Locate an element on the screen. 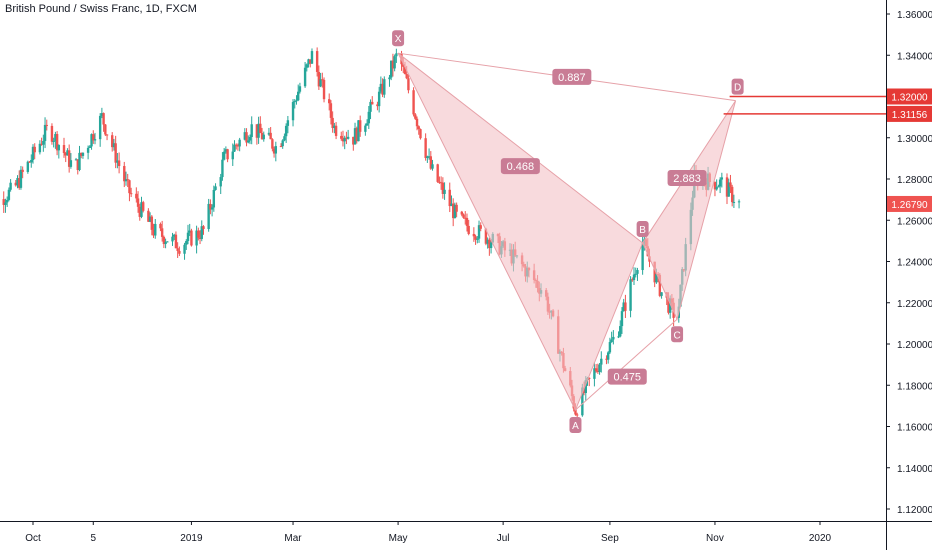 The height and width of the screenshot is (550, 932). pattern-point-label-C: C is located at coordinates (676, 335).